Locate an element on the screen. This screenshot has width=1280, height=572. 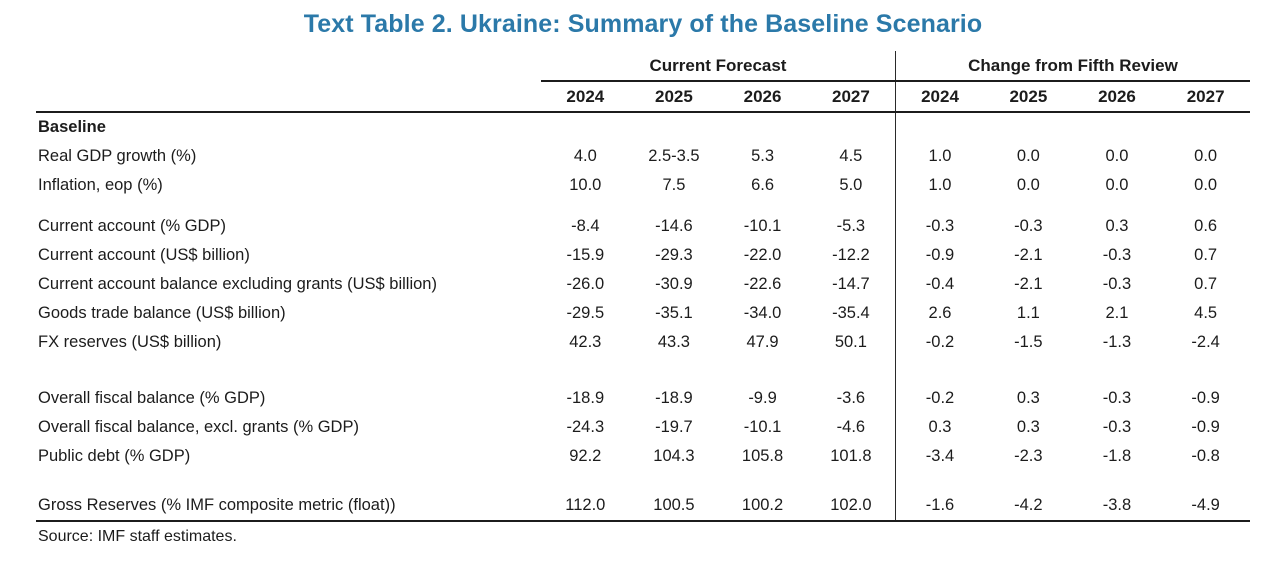
value-cell: -12.2 is located at coordinates (851, 255).